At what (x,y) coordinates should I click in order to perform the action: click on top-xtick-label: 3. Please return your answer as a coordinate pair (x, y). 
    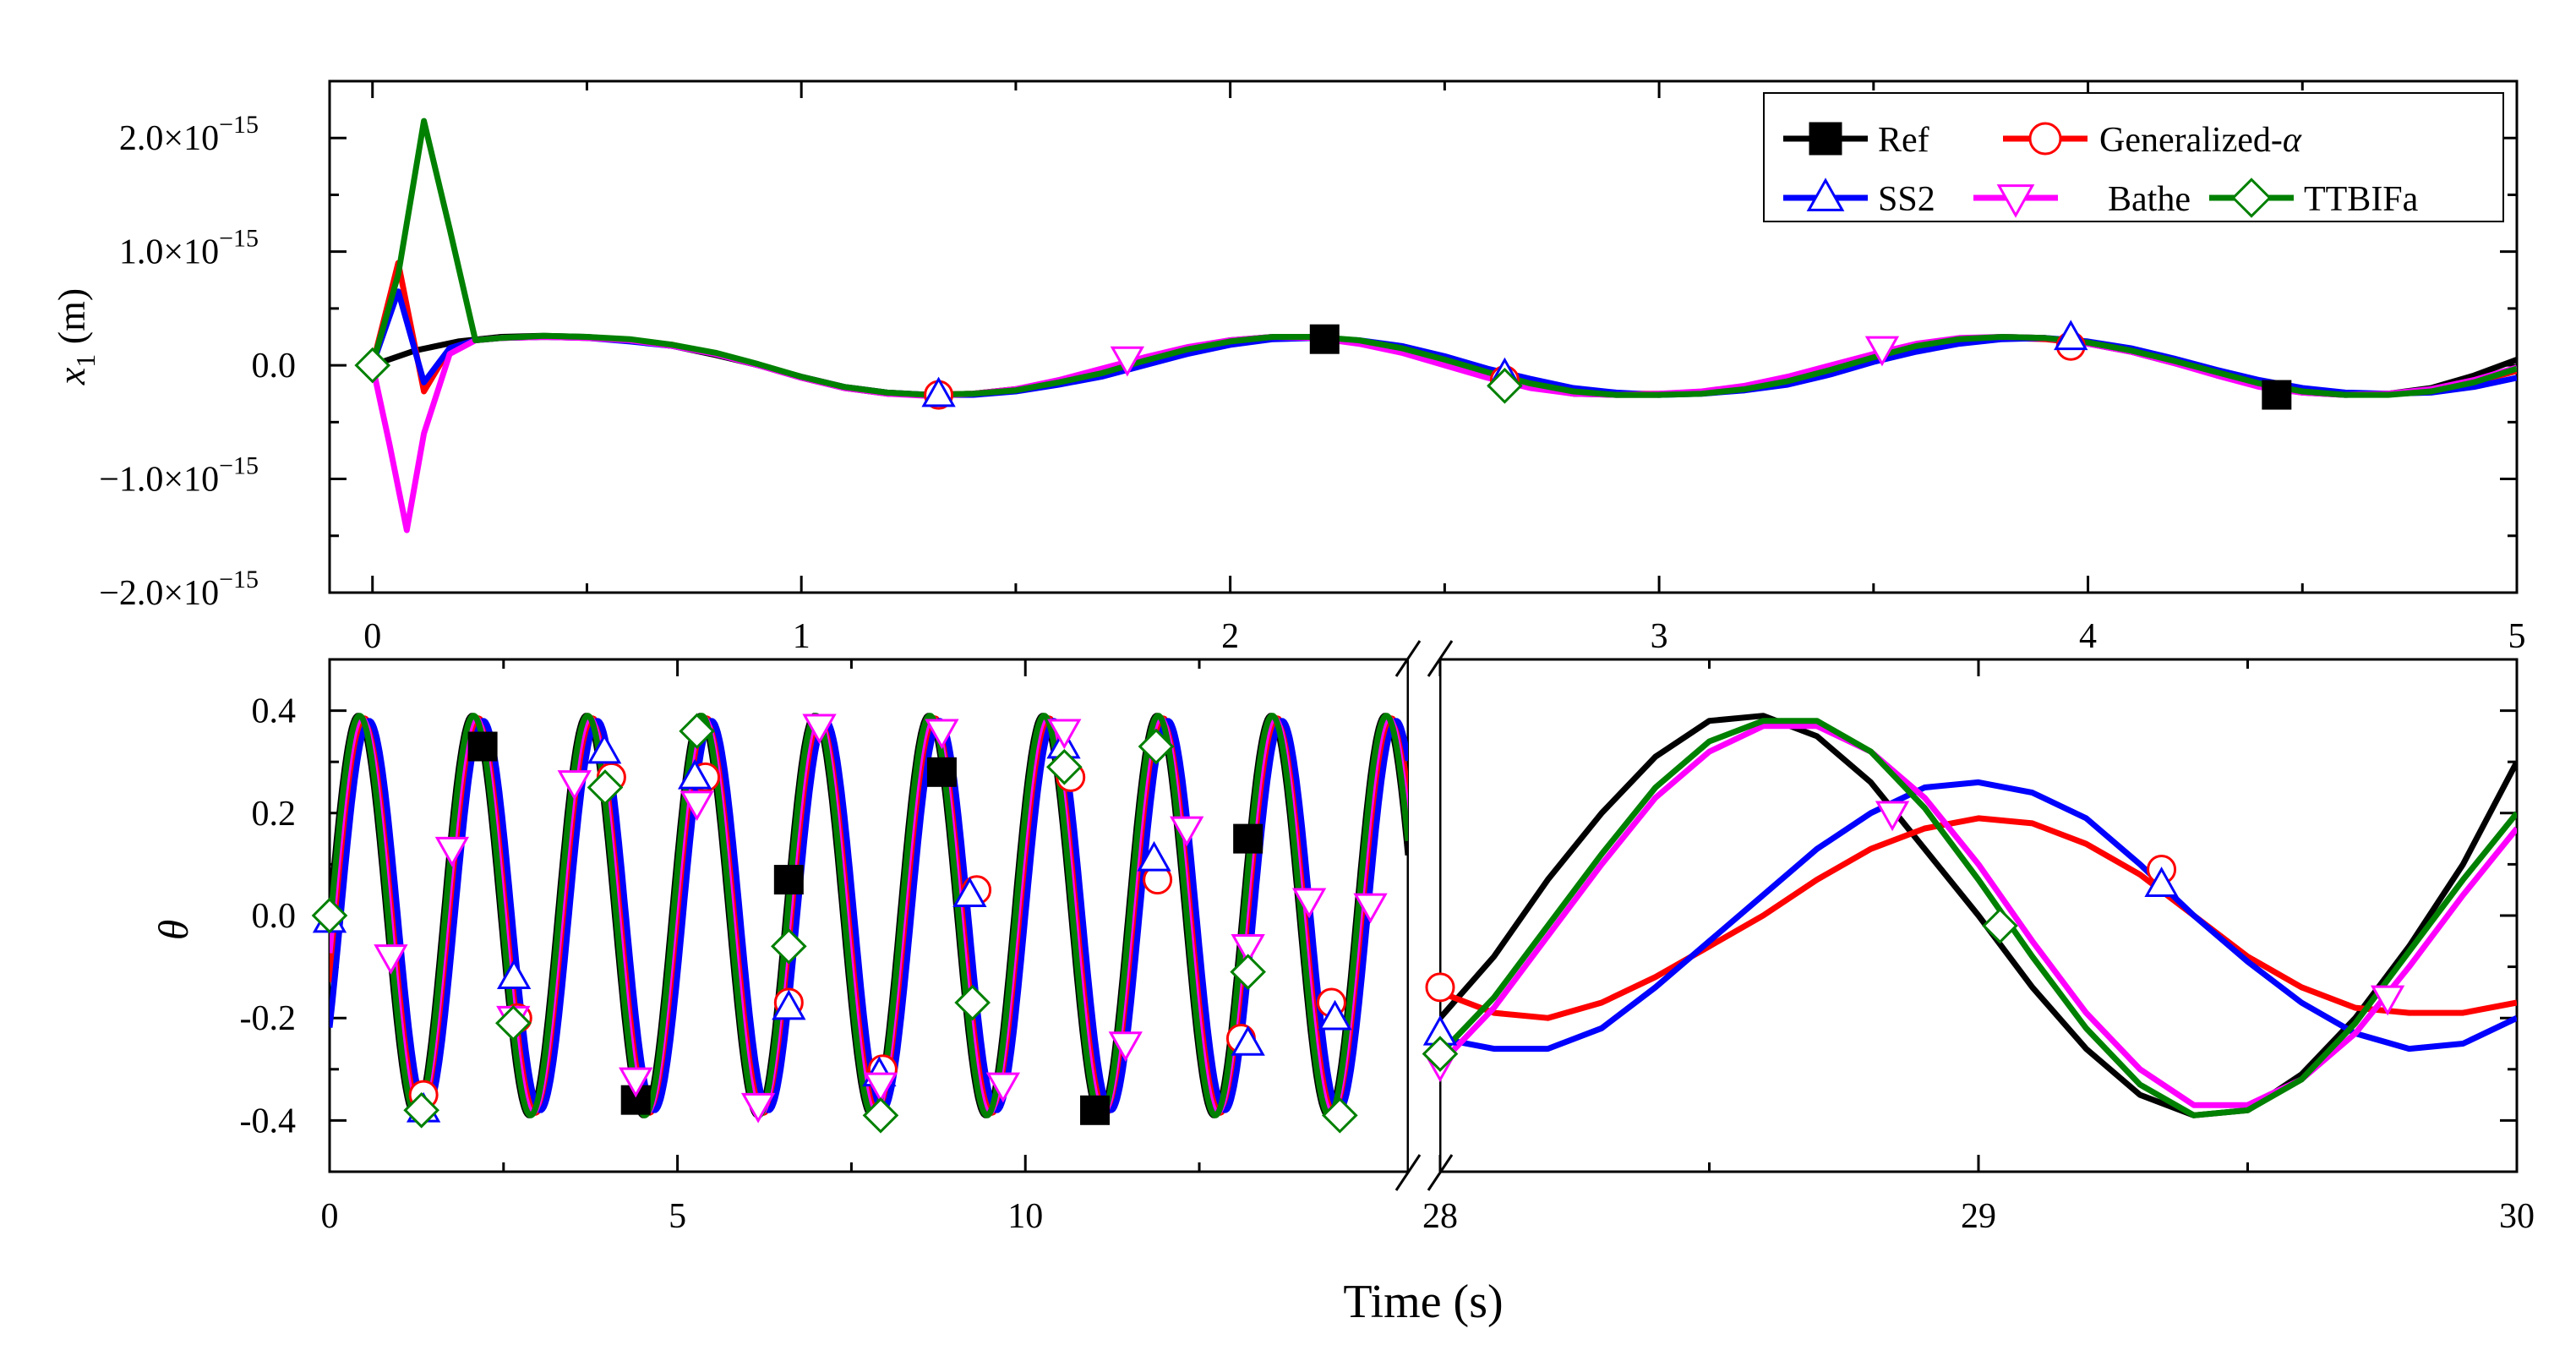
    Looking at the image, I should click on (1659, 636).